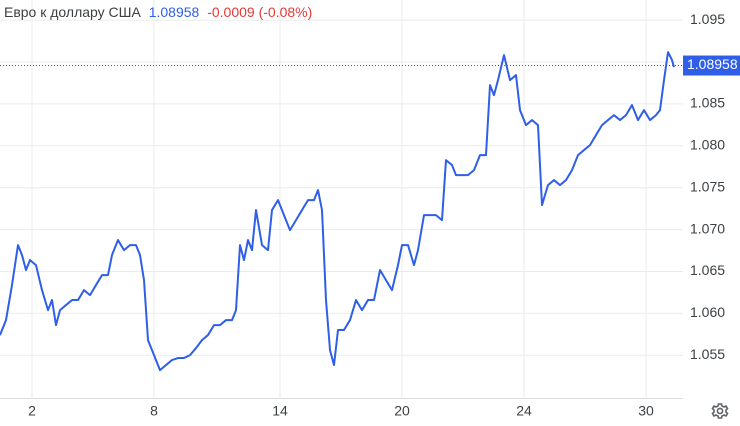 The image size is (740, 426). Describe the element at coordinates (259, 12) in the screenshot. I see `price-change: -0.0009 (-0.08%)` at that location.